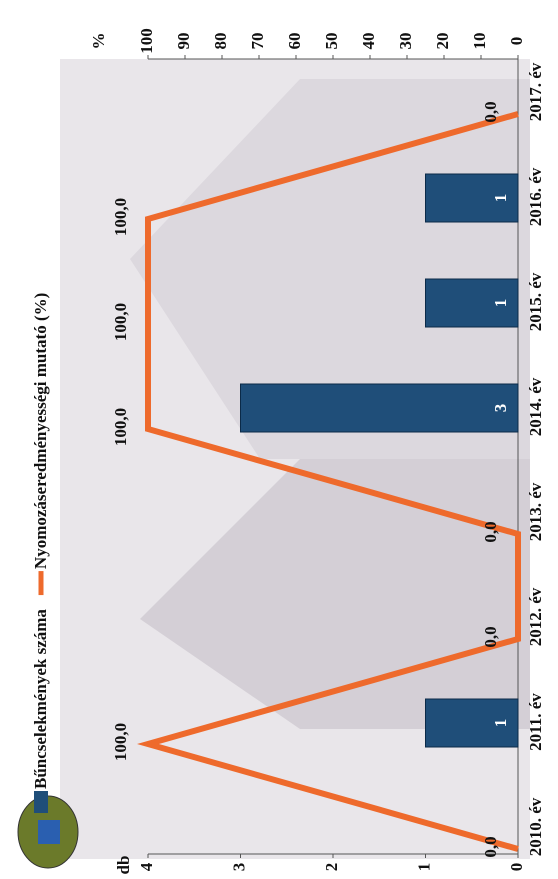  What do you see at coordinates (516, 867) in the screenshot?
I see `y-tick-label: 0` at bounding box center [516, 867].